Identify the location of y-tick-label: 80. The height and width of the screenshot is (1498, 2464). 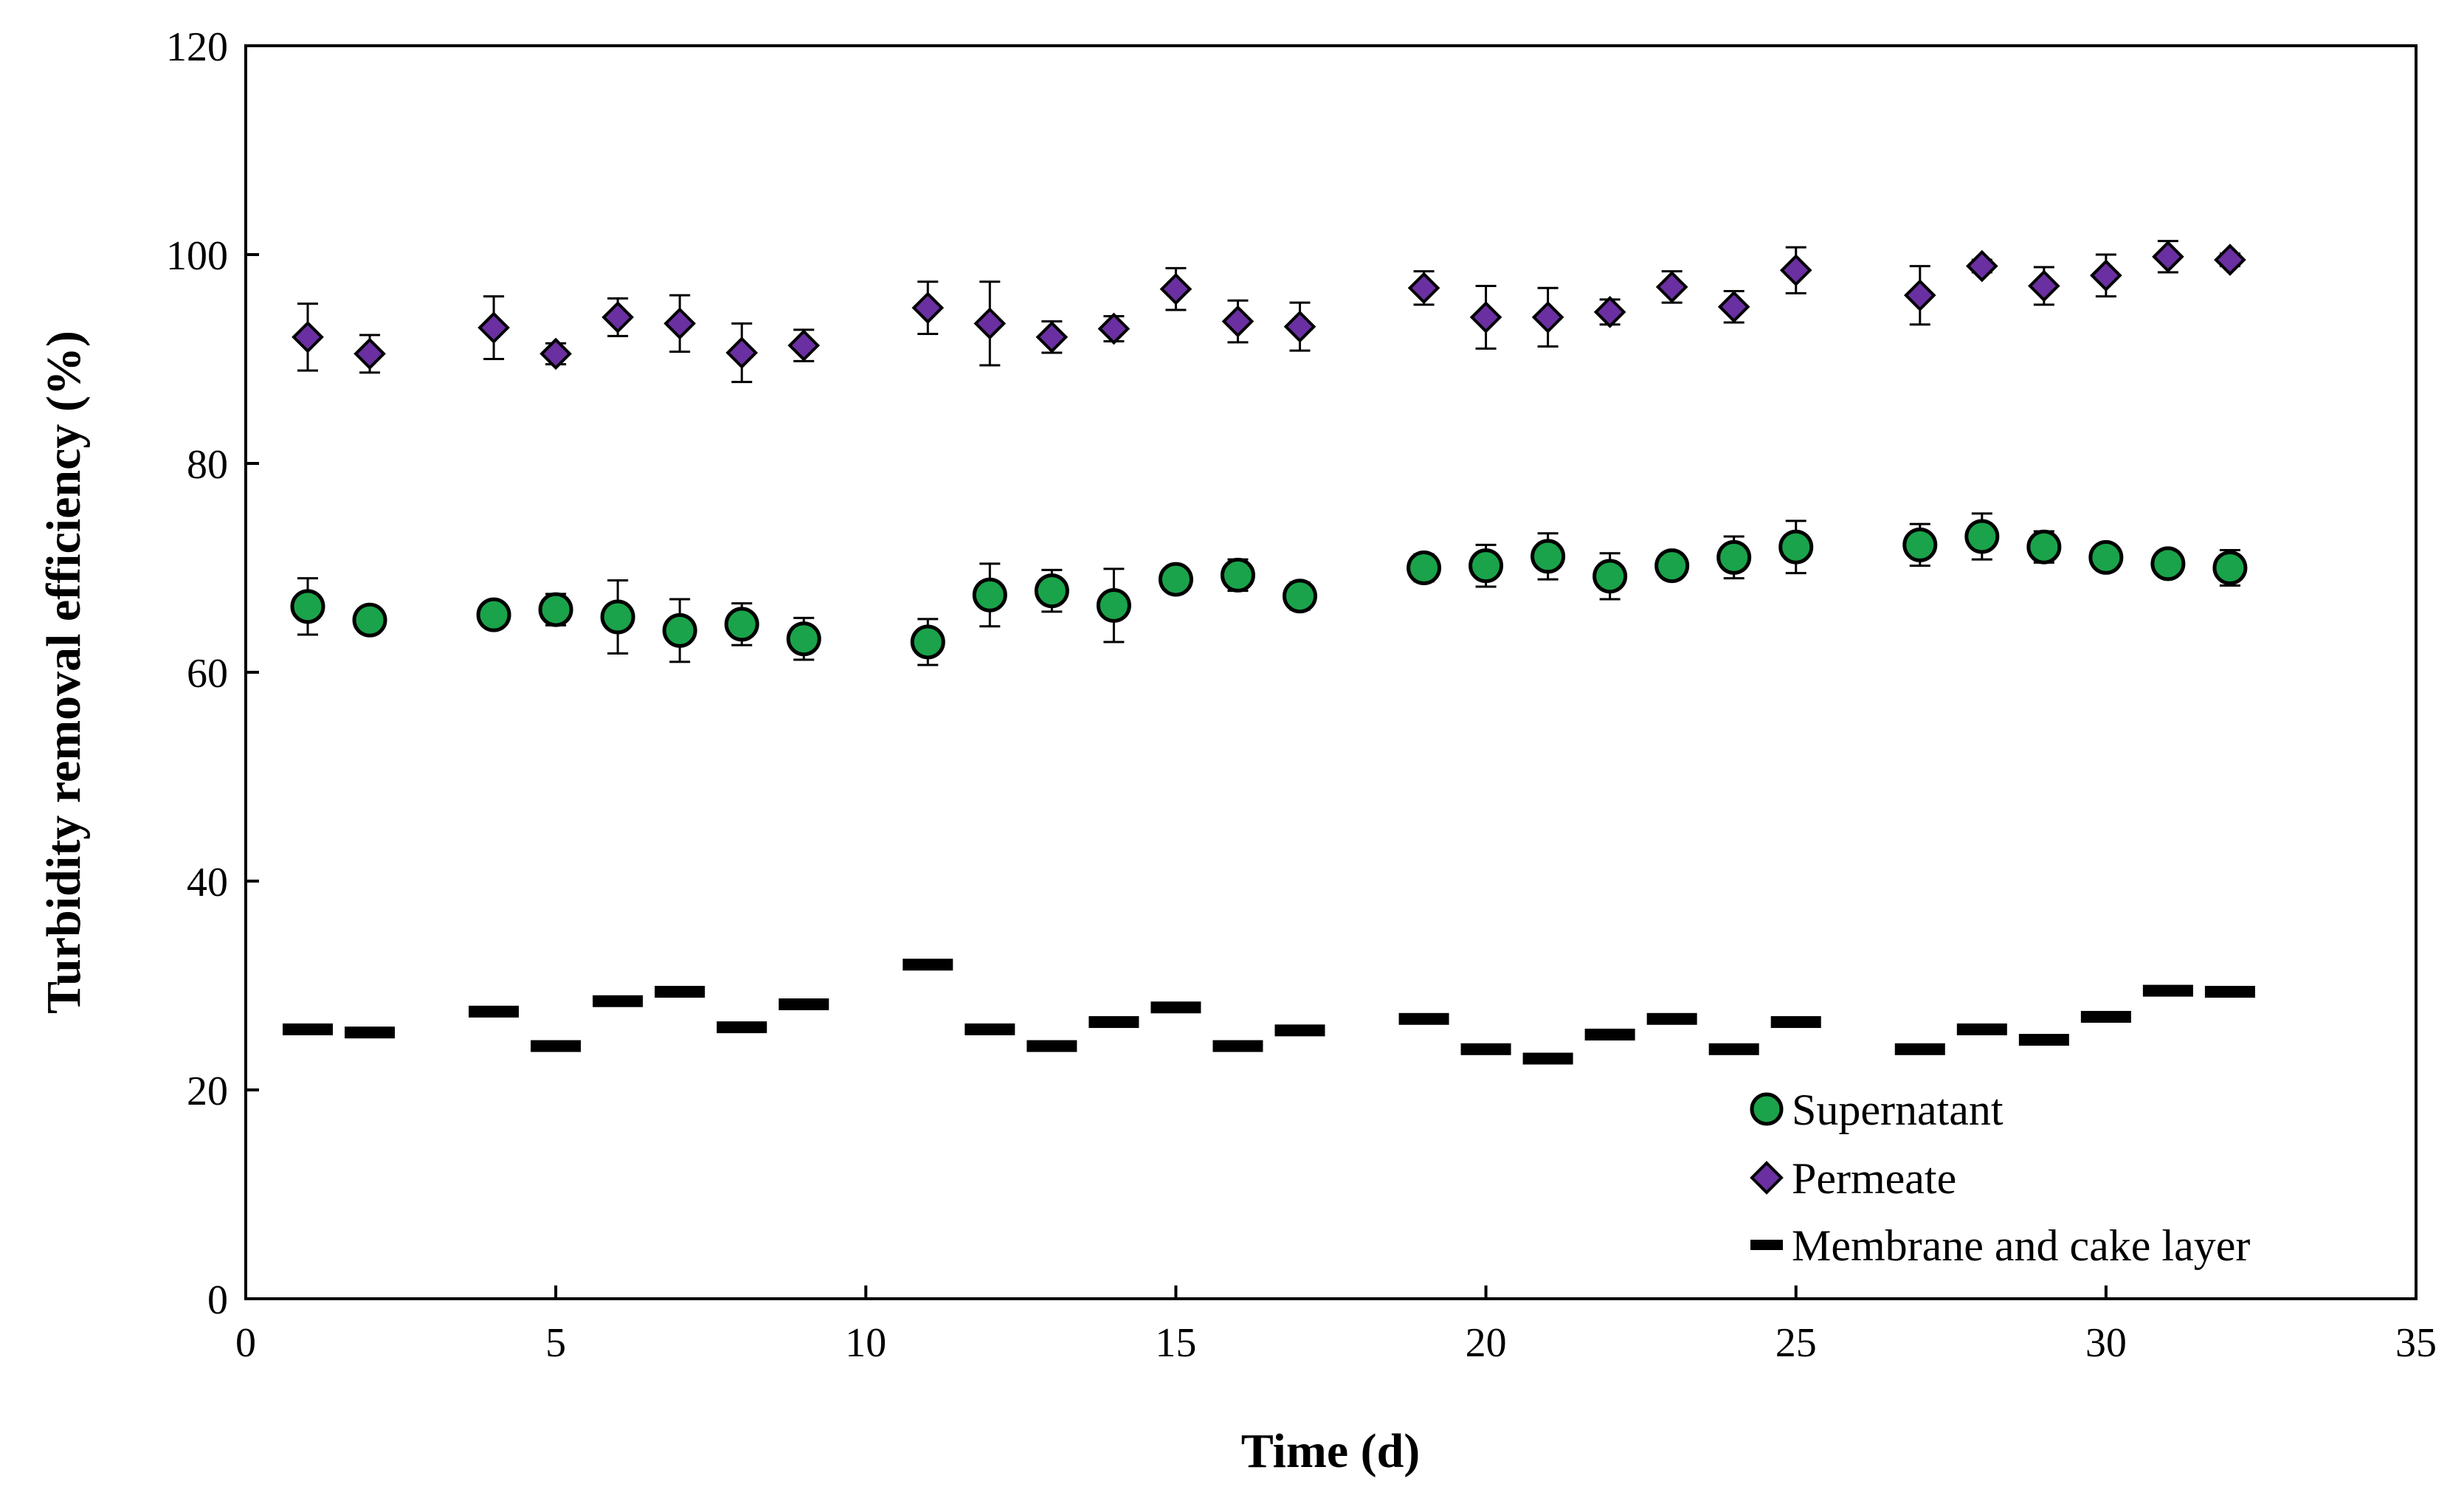
(207, 465).